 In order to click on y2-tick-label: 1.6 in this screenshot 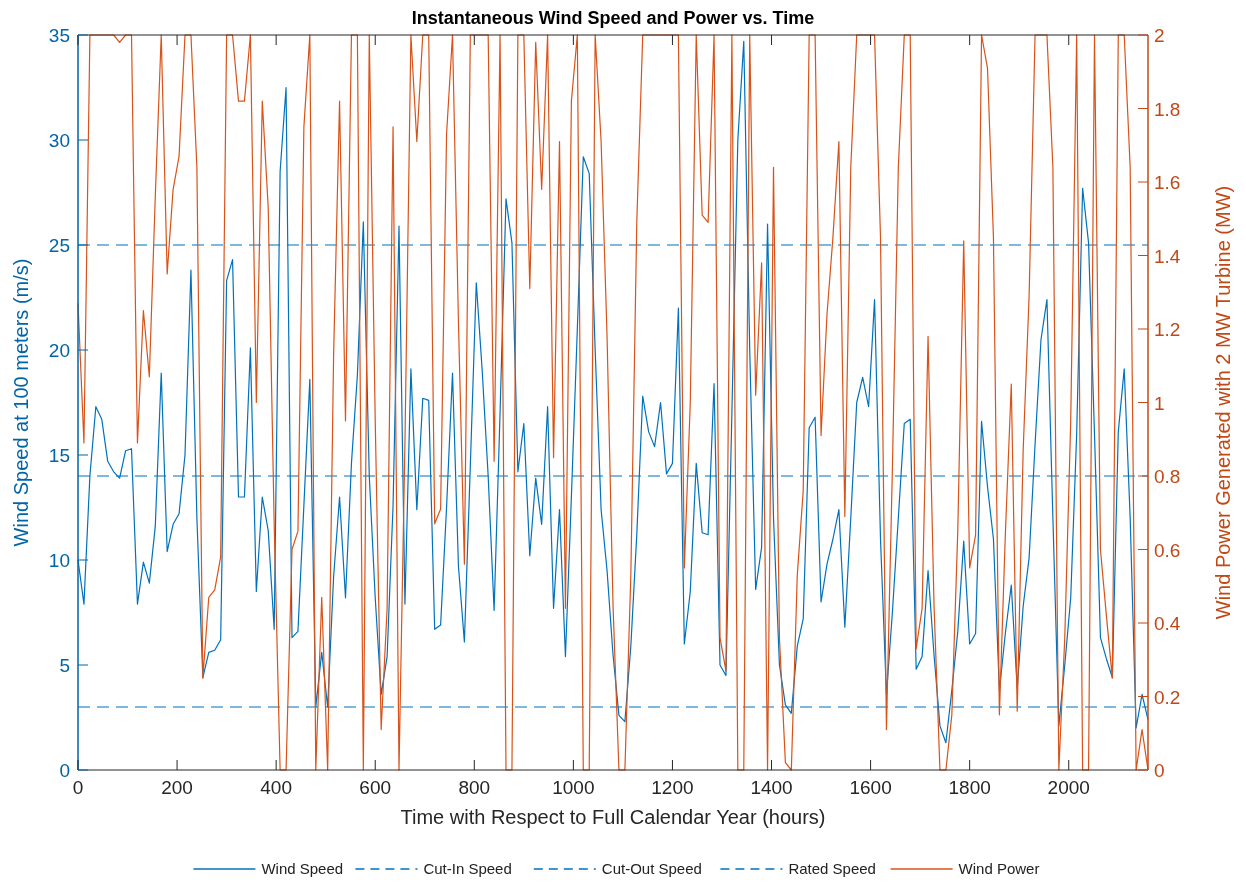, I will do `click(1167, 182)`.